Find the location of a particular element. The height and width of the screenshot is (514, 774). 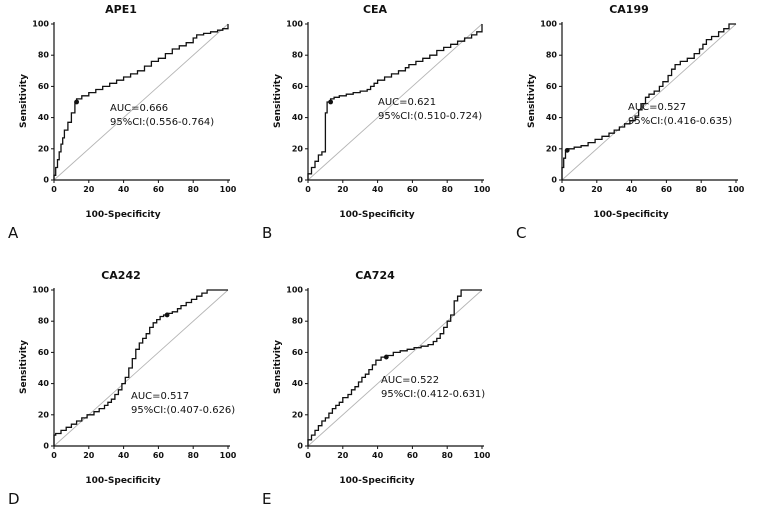

auc-ci: 95%CI:(0.556-0.764) is located at coordinates (162, 122).